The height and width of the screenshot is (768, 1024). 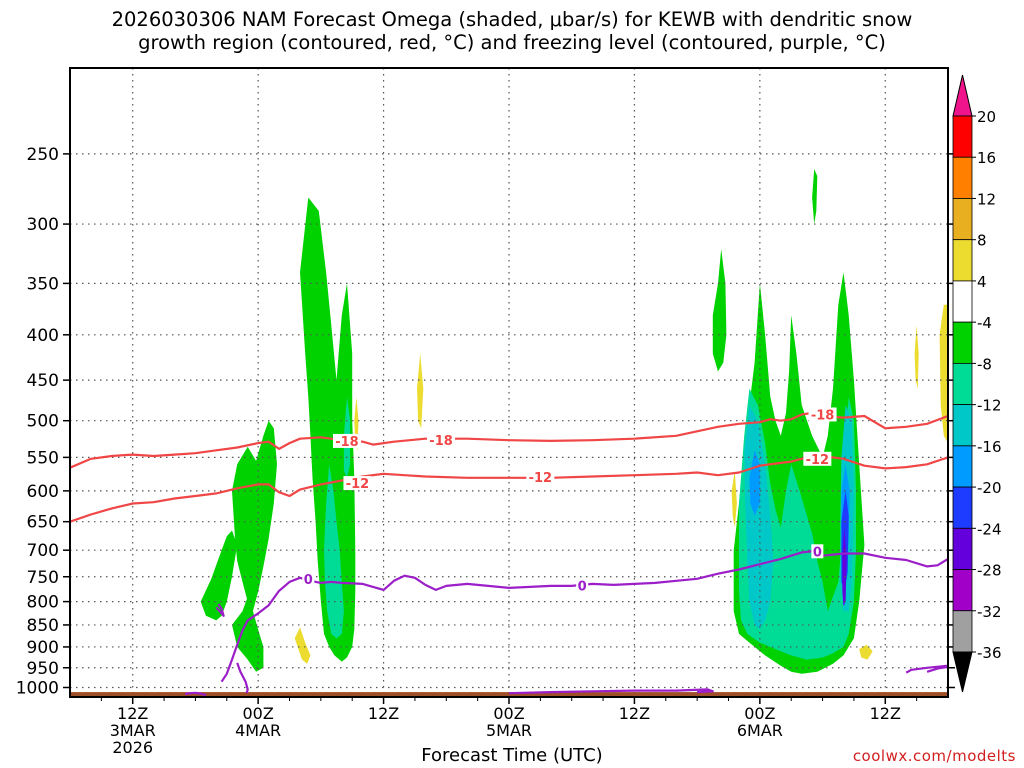 What do you see at coordinates (634, 713) in the screenshot?
I see `x-tick-label-60-0: 12Z` at bounding box center [634, 713].